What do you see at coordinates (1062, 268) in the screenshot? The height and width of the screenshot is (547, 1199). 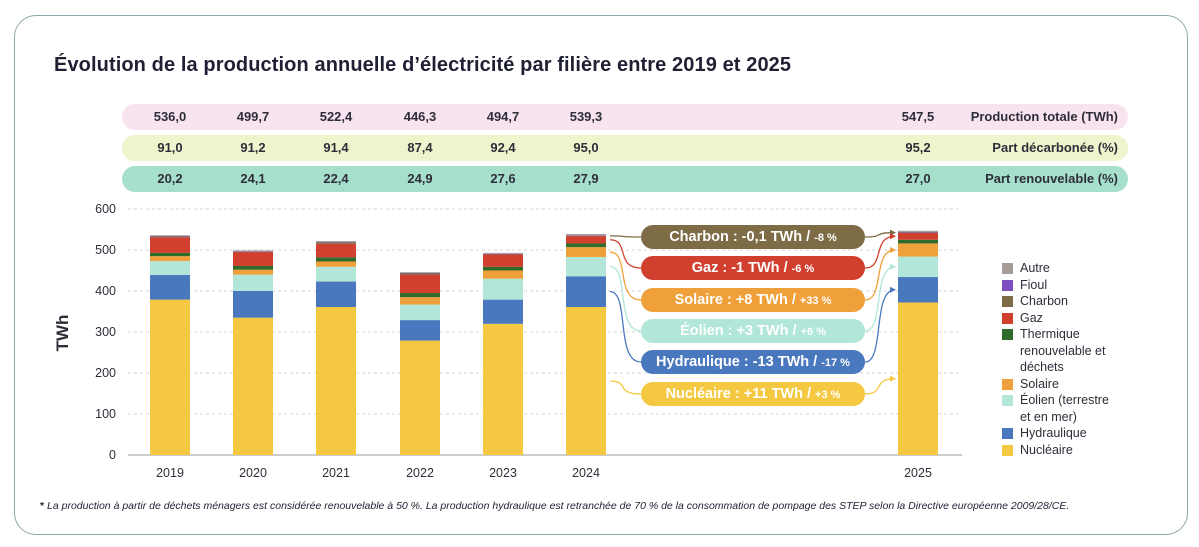 I see `legend-item-autre: Autre` at bounding box center [1062, 268].